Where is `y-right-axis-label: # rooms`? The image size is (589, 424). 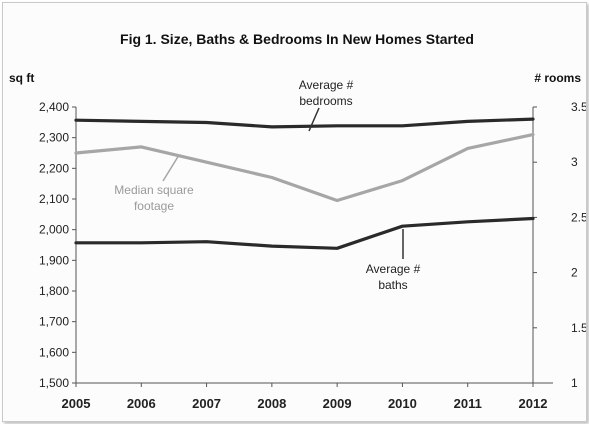
y-right-axis-label: # rooms is located at coordinates (557, 78).